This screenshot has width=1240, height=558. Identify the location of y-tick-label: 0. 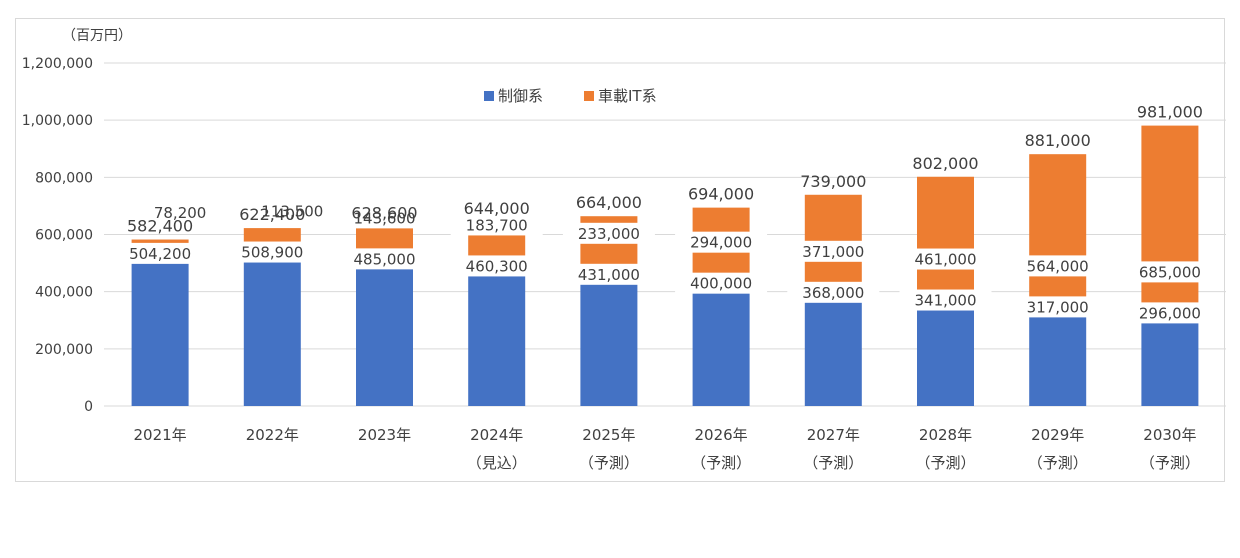
(88, 407).